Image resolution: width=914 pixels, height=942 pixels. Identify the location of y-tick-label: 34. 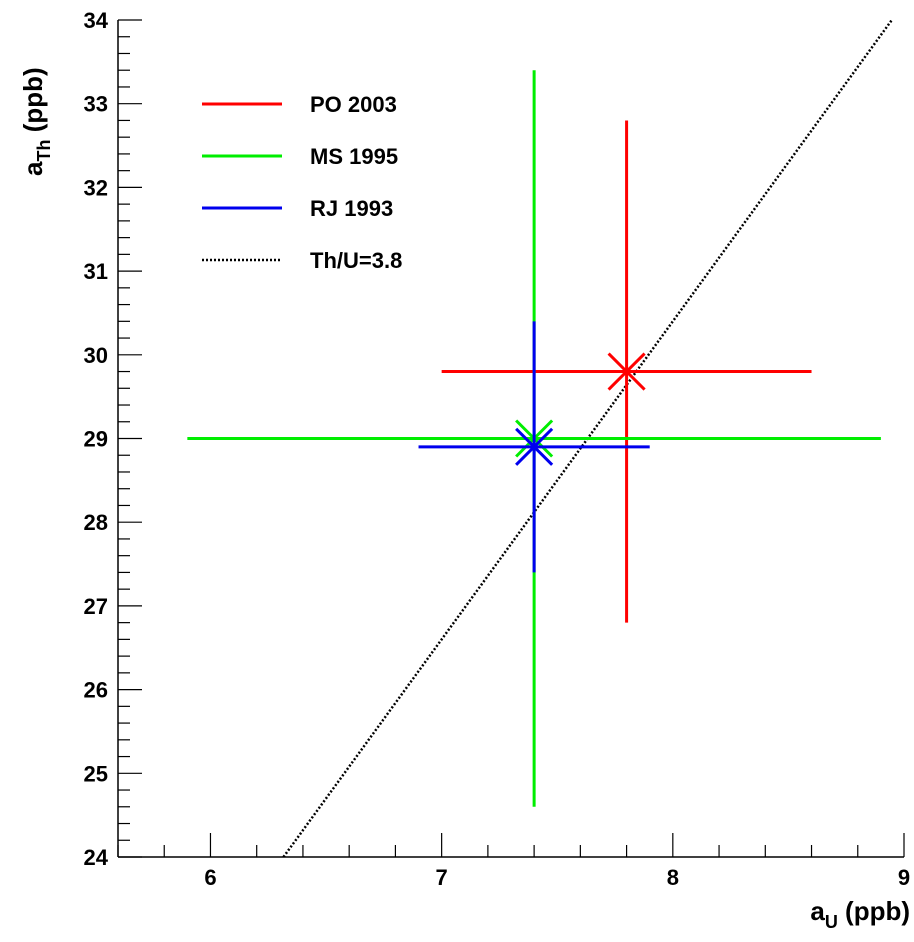
(96, 20).